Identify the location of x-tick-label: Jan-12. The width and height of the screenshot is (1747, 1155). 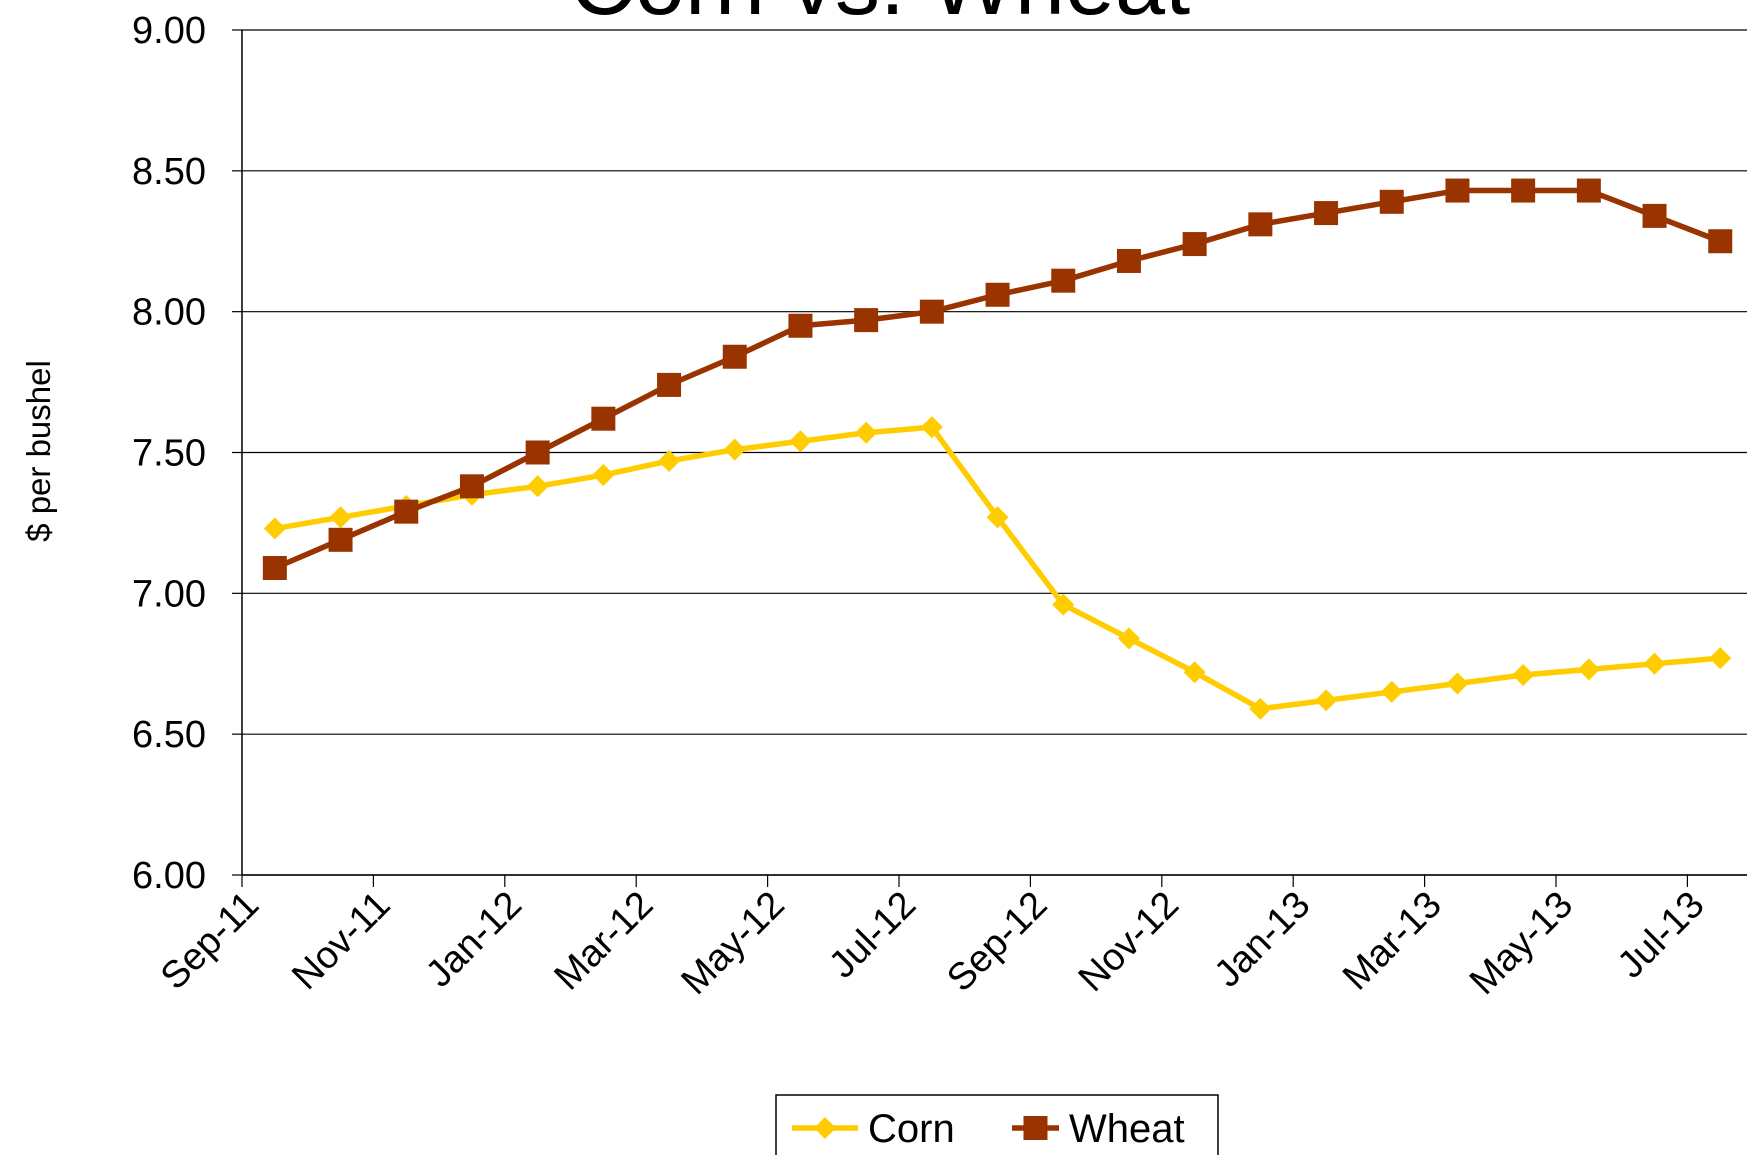
(474, 940).